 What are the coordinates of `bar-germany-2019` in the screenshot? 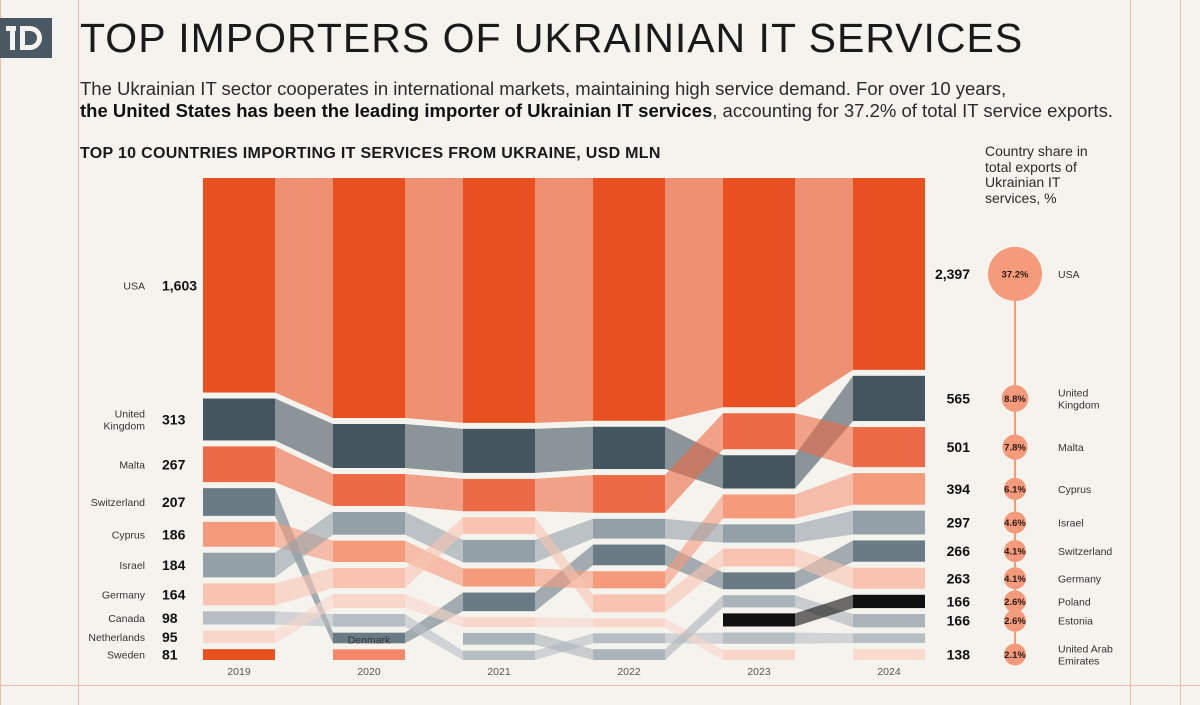 It's located at (239, 594).